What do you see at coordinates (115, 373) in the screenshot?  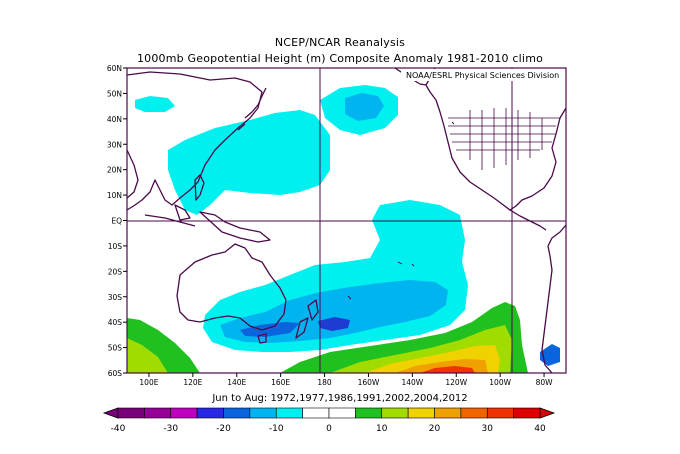 I see `lat-label: 60S` at bounding box center [115, 373].